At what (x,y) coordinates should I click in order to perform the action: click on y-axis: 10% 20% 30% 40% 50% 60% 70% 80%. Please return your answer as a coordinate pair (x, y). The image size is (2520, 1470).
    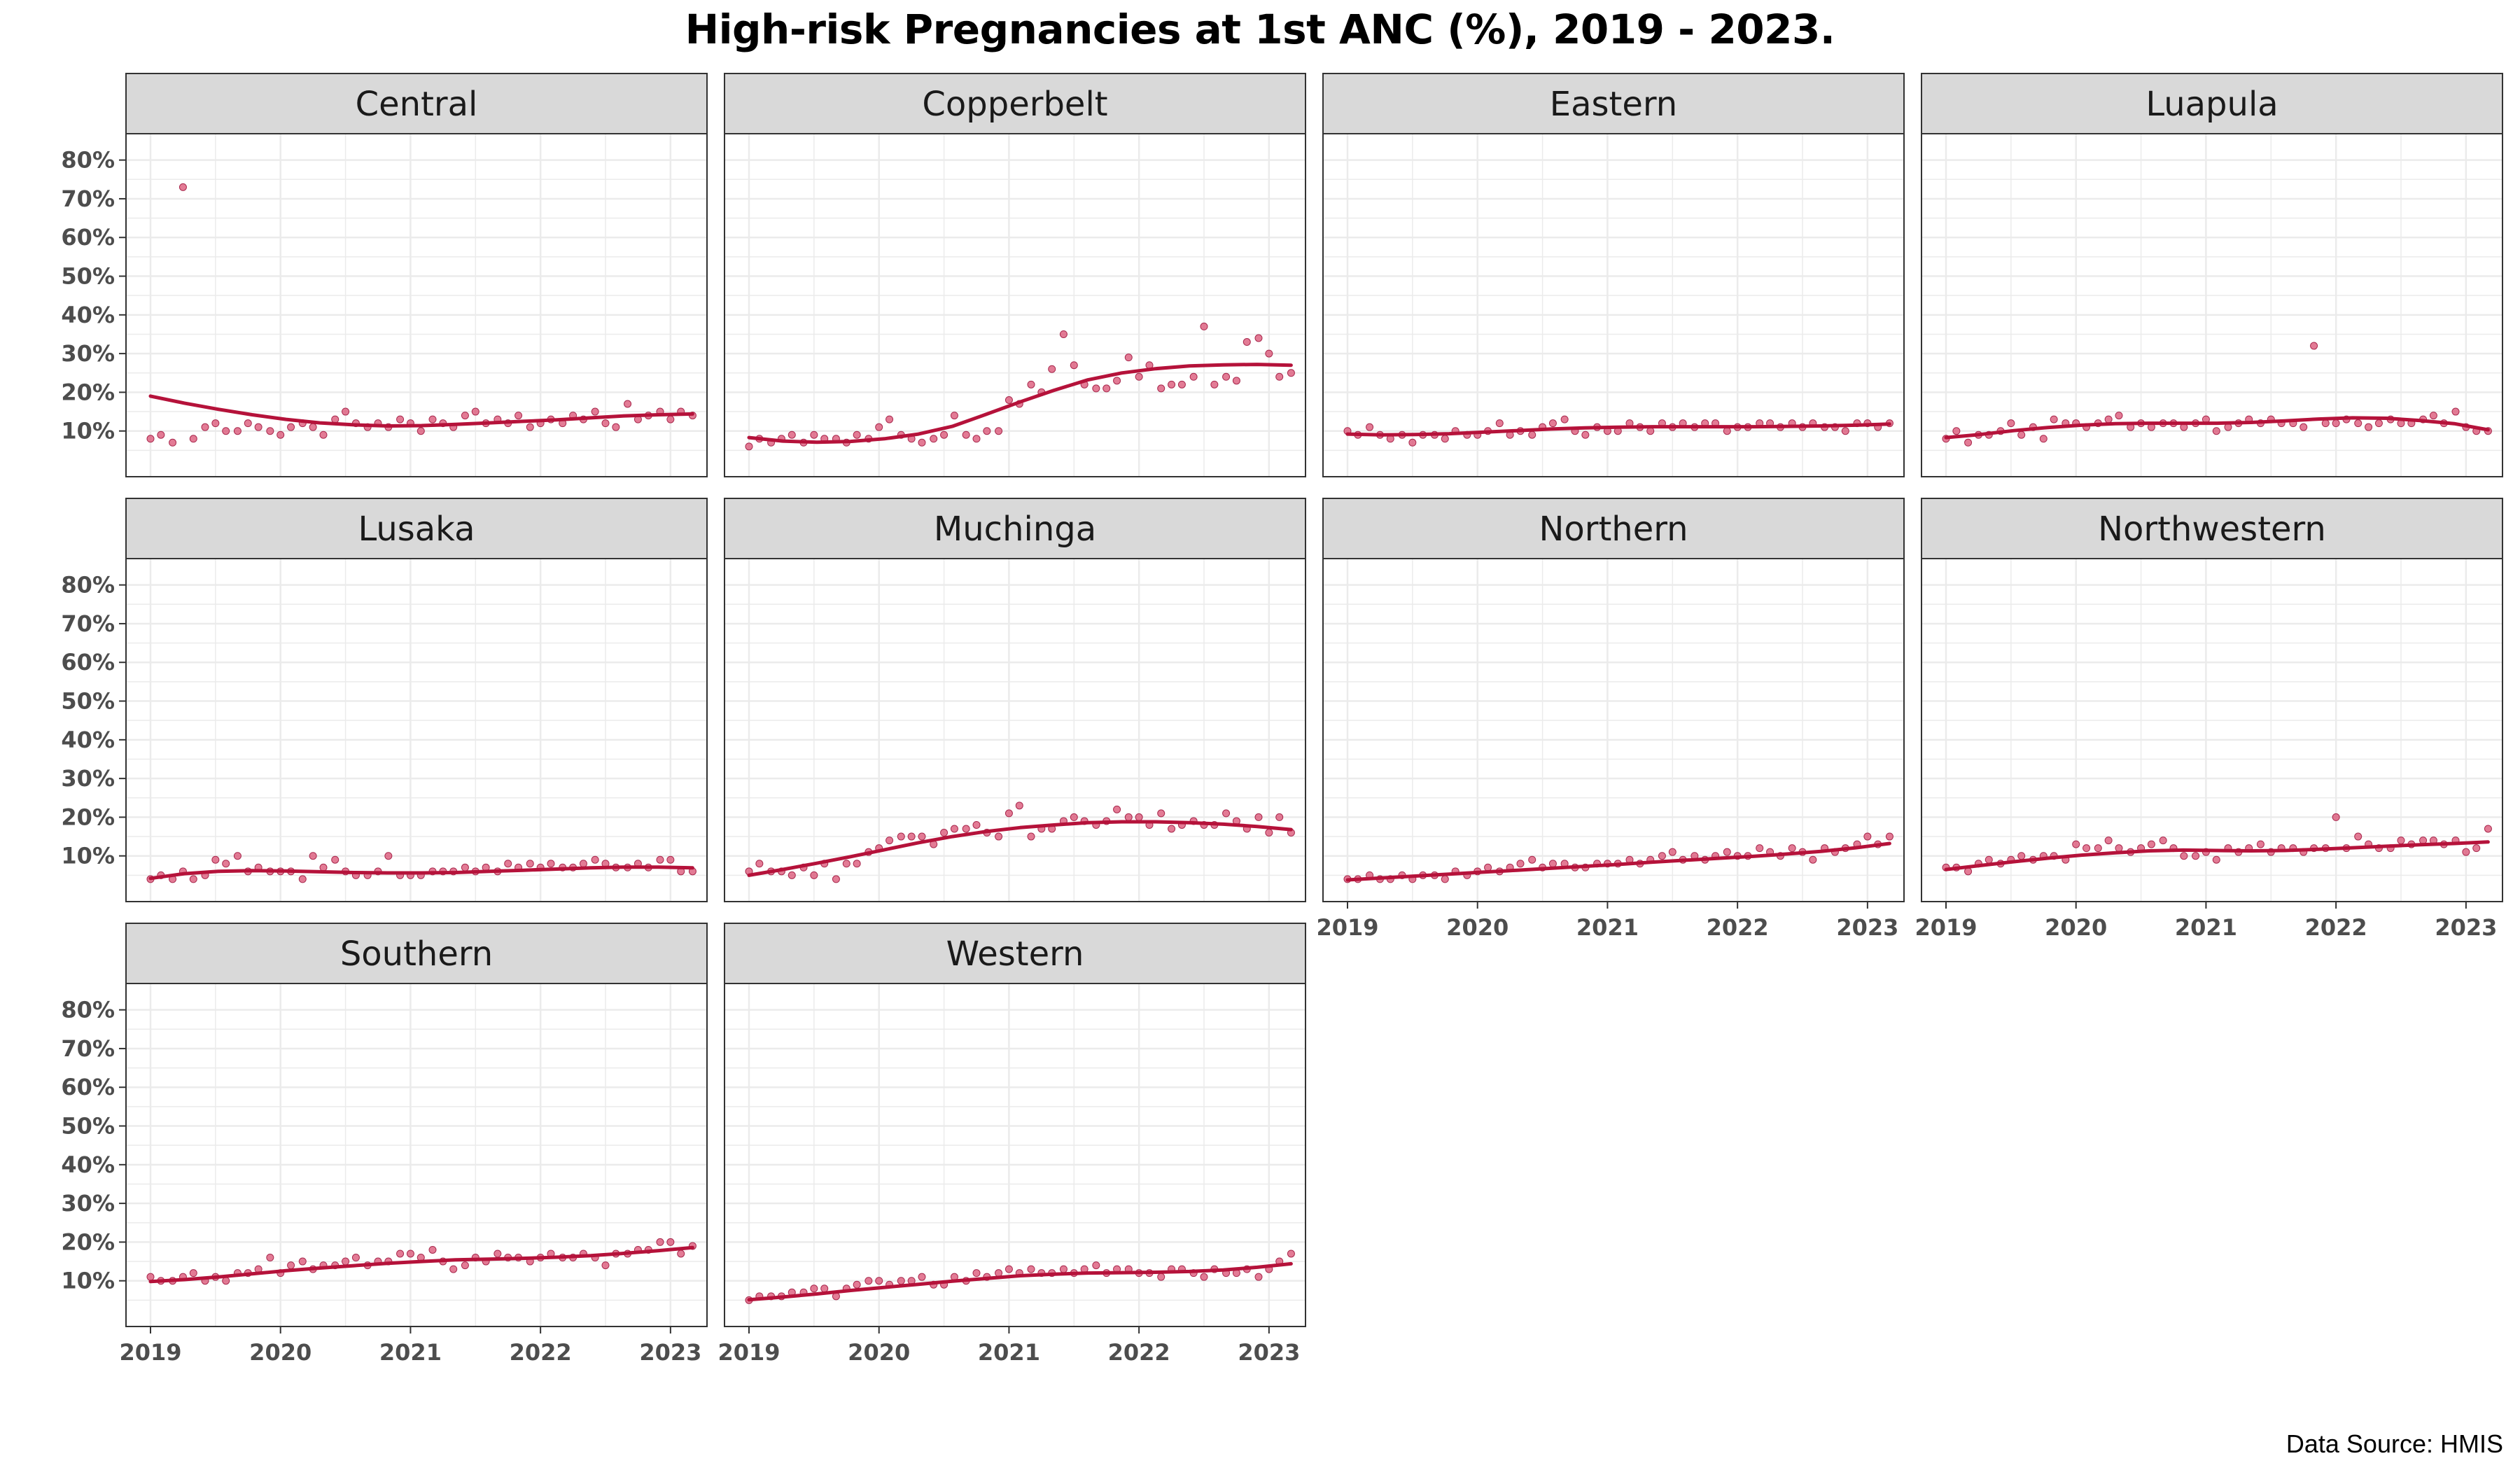
    Looking at the image, I should click on (93, 720).